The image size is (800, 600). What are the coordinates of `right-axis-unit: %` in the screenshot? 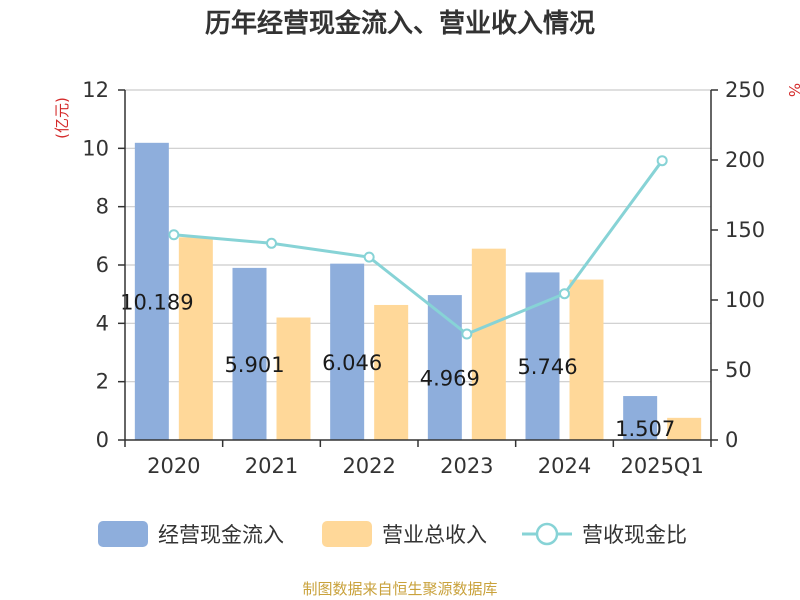 It's located at (792, 90).